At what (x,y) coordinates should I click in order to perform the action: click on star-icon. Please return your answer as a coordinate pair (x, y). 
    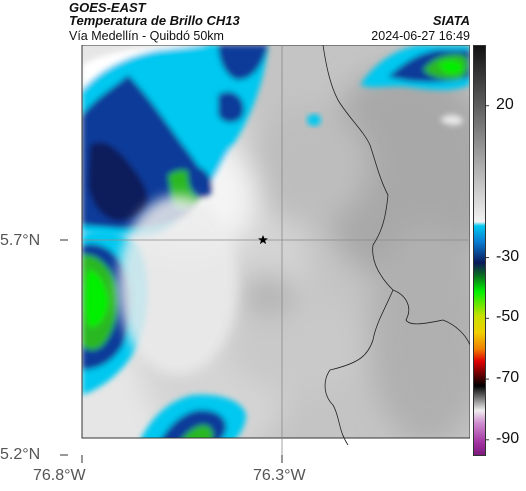
    Looking at the image, I should click on (263, 240).